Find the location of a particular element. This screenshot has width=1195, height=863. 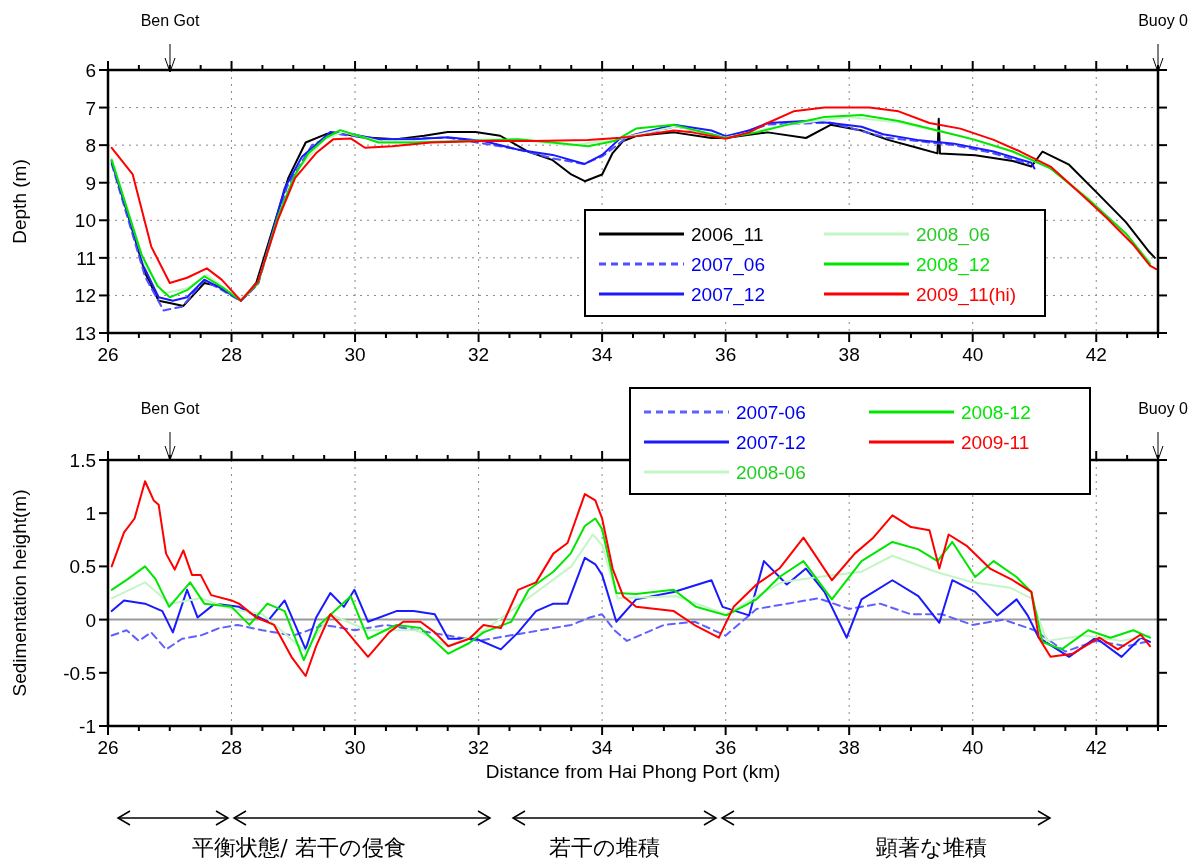

text: 顕著な堆積 is located at coordinates (930, 847).